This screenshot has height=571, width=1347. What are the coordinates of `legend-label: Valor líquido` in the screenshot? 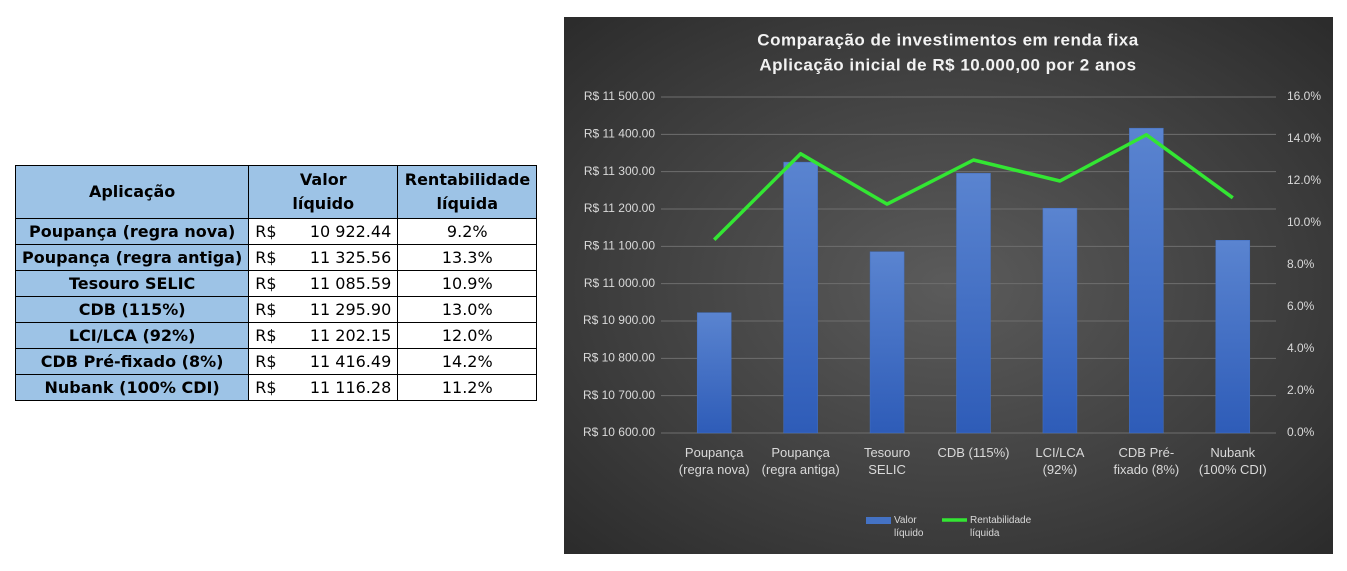 It's located at (909, 527).